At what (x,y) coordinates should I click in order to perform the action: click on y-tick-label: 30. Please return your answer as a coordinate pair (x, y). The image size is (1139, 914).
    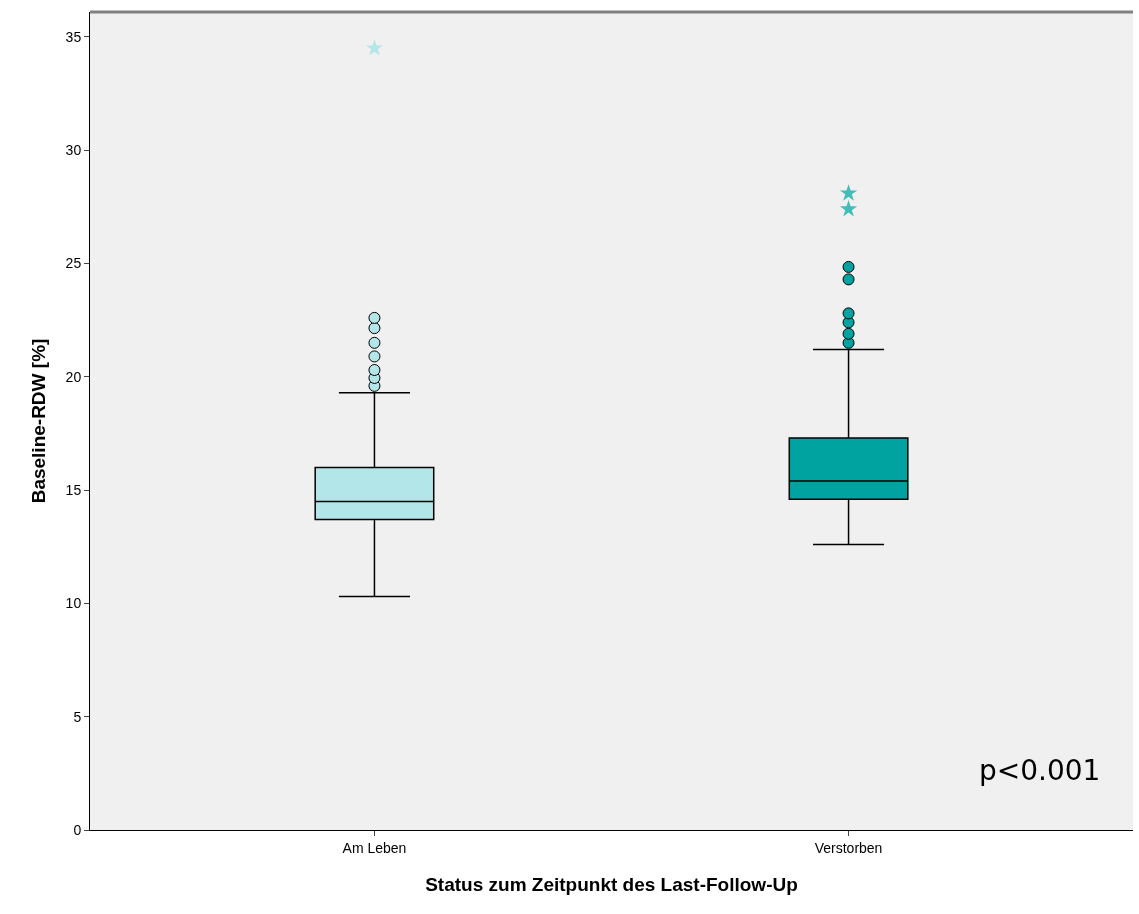
    Looking at the image, I should click on (73, 150).